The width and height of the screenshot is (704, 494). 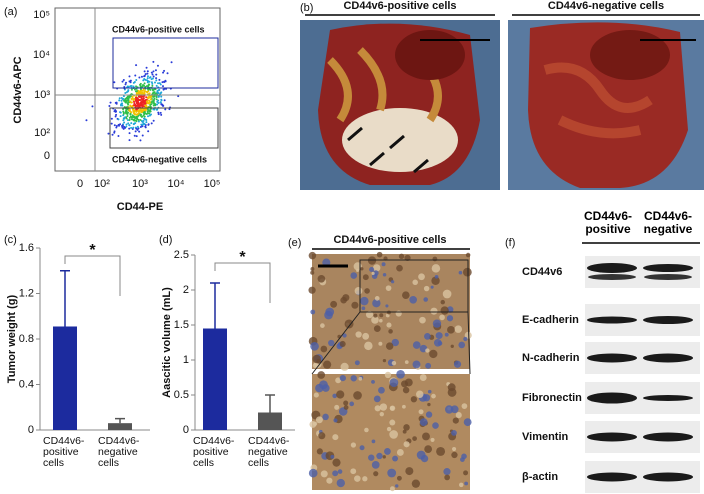 What do you see at coordinates (542, 272) in the screenshot?
I see `row-label: CD44v6` at bounding box center [542, 272].